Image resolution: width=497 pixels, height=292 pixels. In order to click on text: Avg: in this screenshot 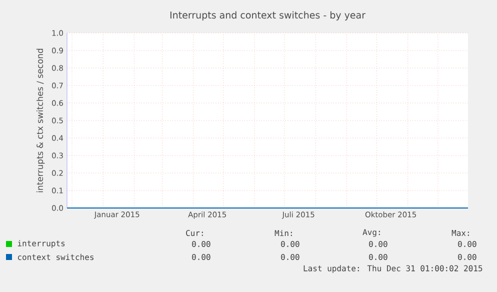, I will do `click(371, 233)`.